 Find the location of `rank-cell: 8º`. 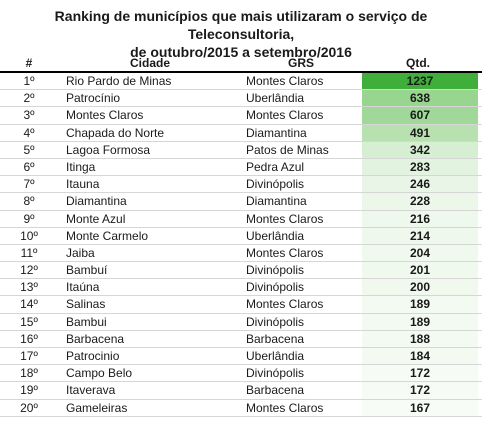

rank-cell: 8º is located at coordinates (29, 201).